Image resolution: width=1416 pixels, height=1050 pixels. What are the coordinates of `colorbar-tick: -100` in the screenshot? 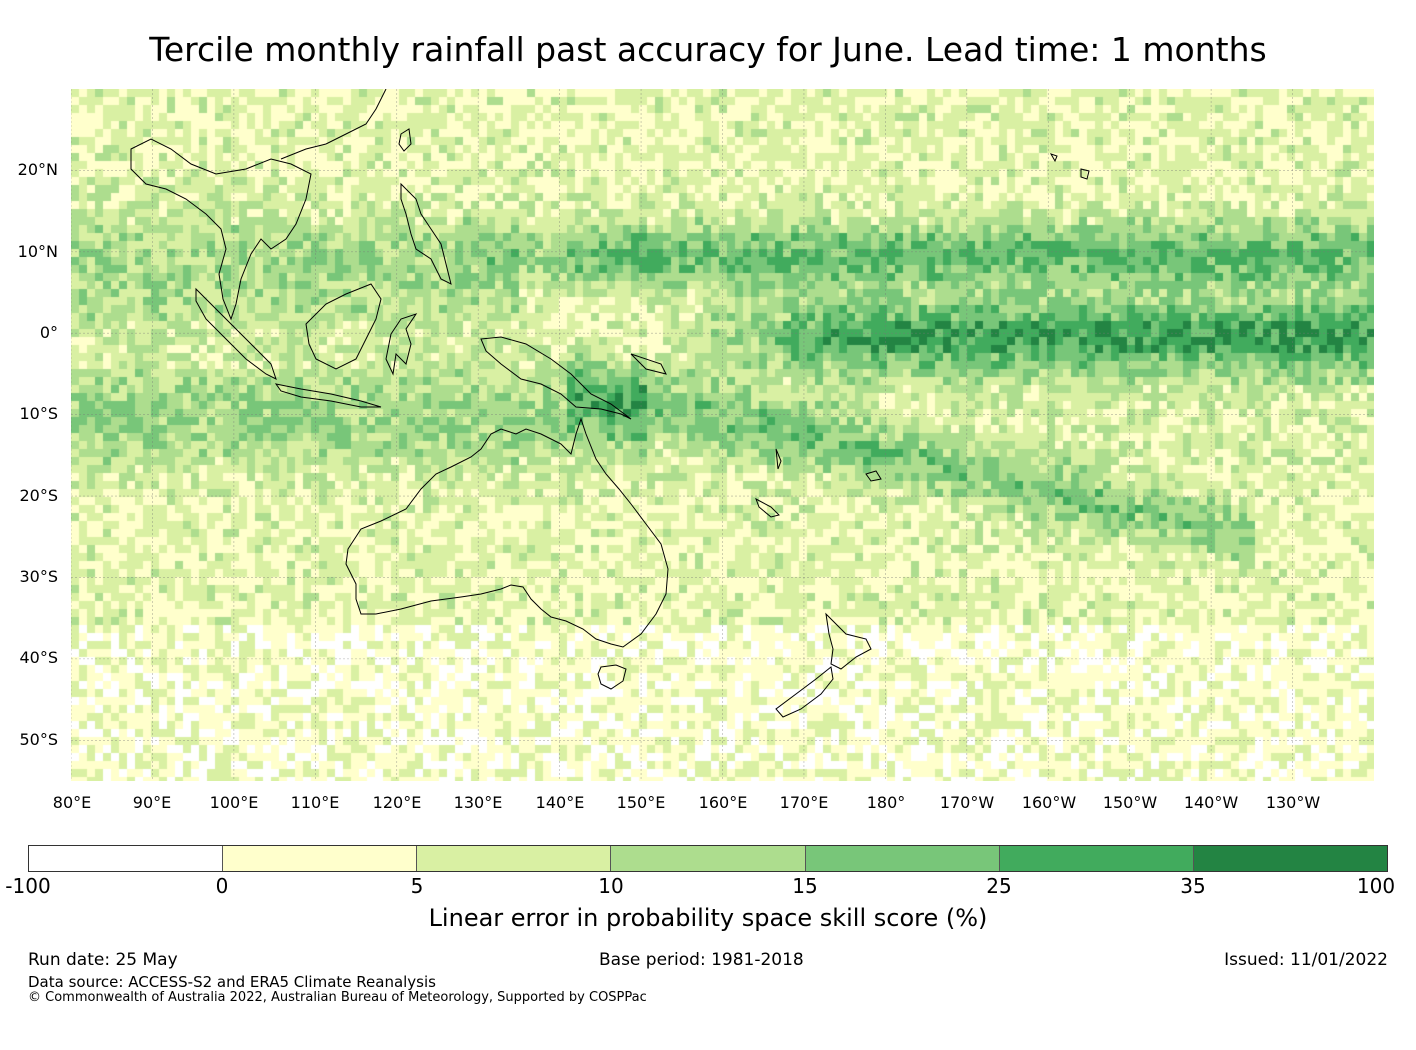 It's located at (28, 886).